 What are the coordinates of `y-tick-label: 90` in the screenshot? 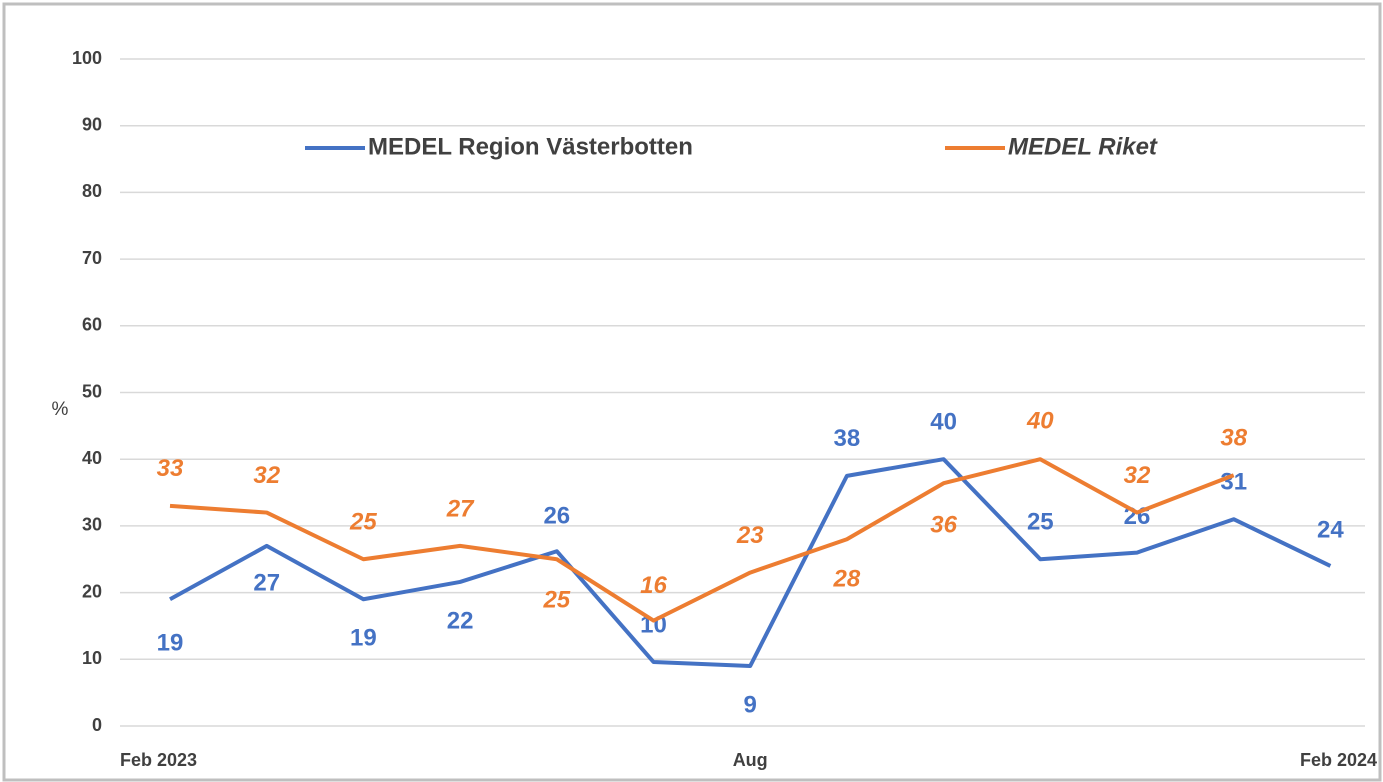 It's located at (92, 124).